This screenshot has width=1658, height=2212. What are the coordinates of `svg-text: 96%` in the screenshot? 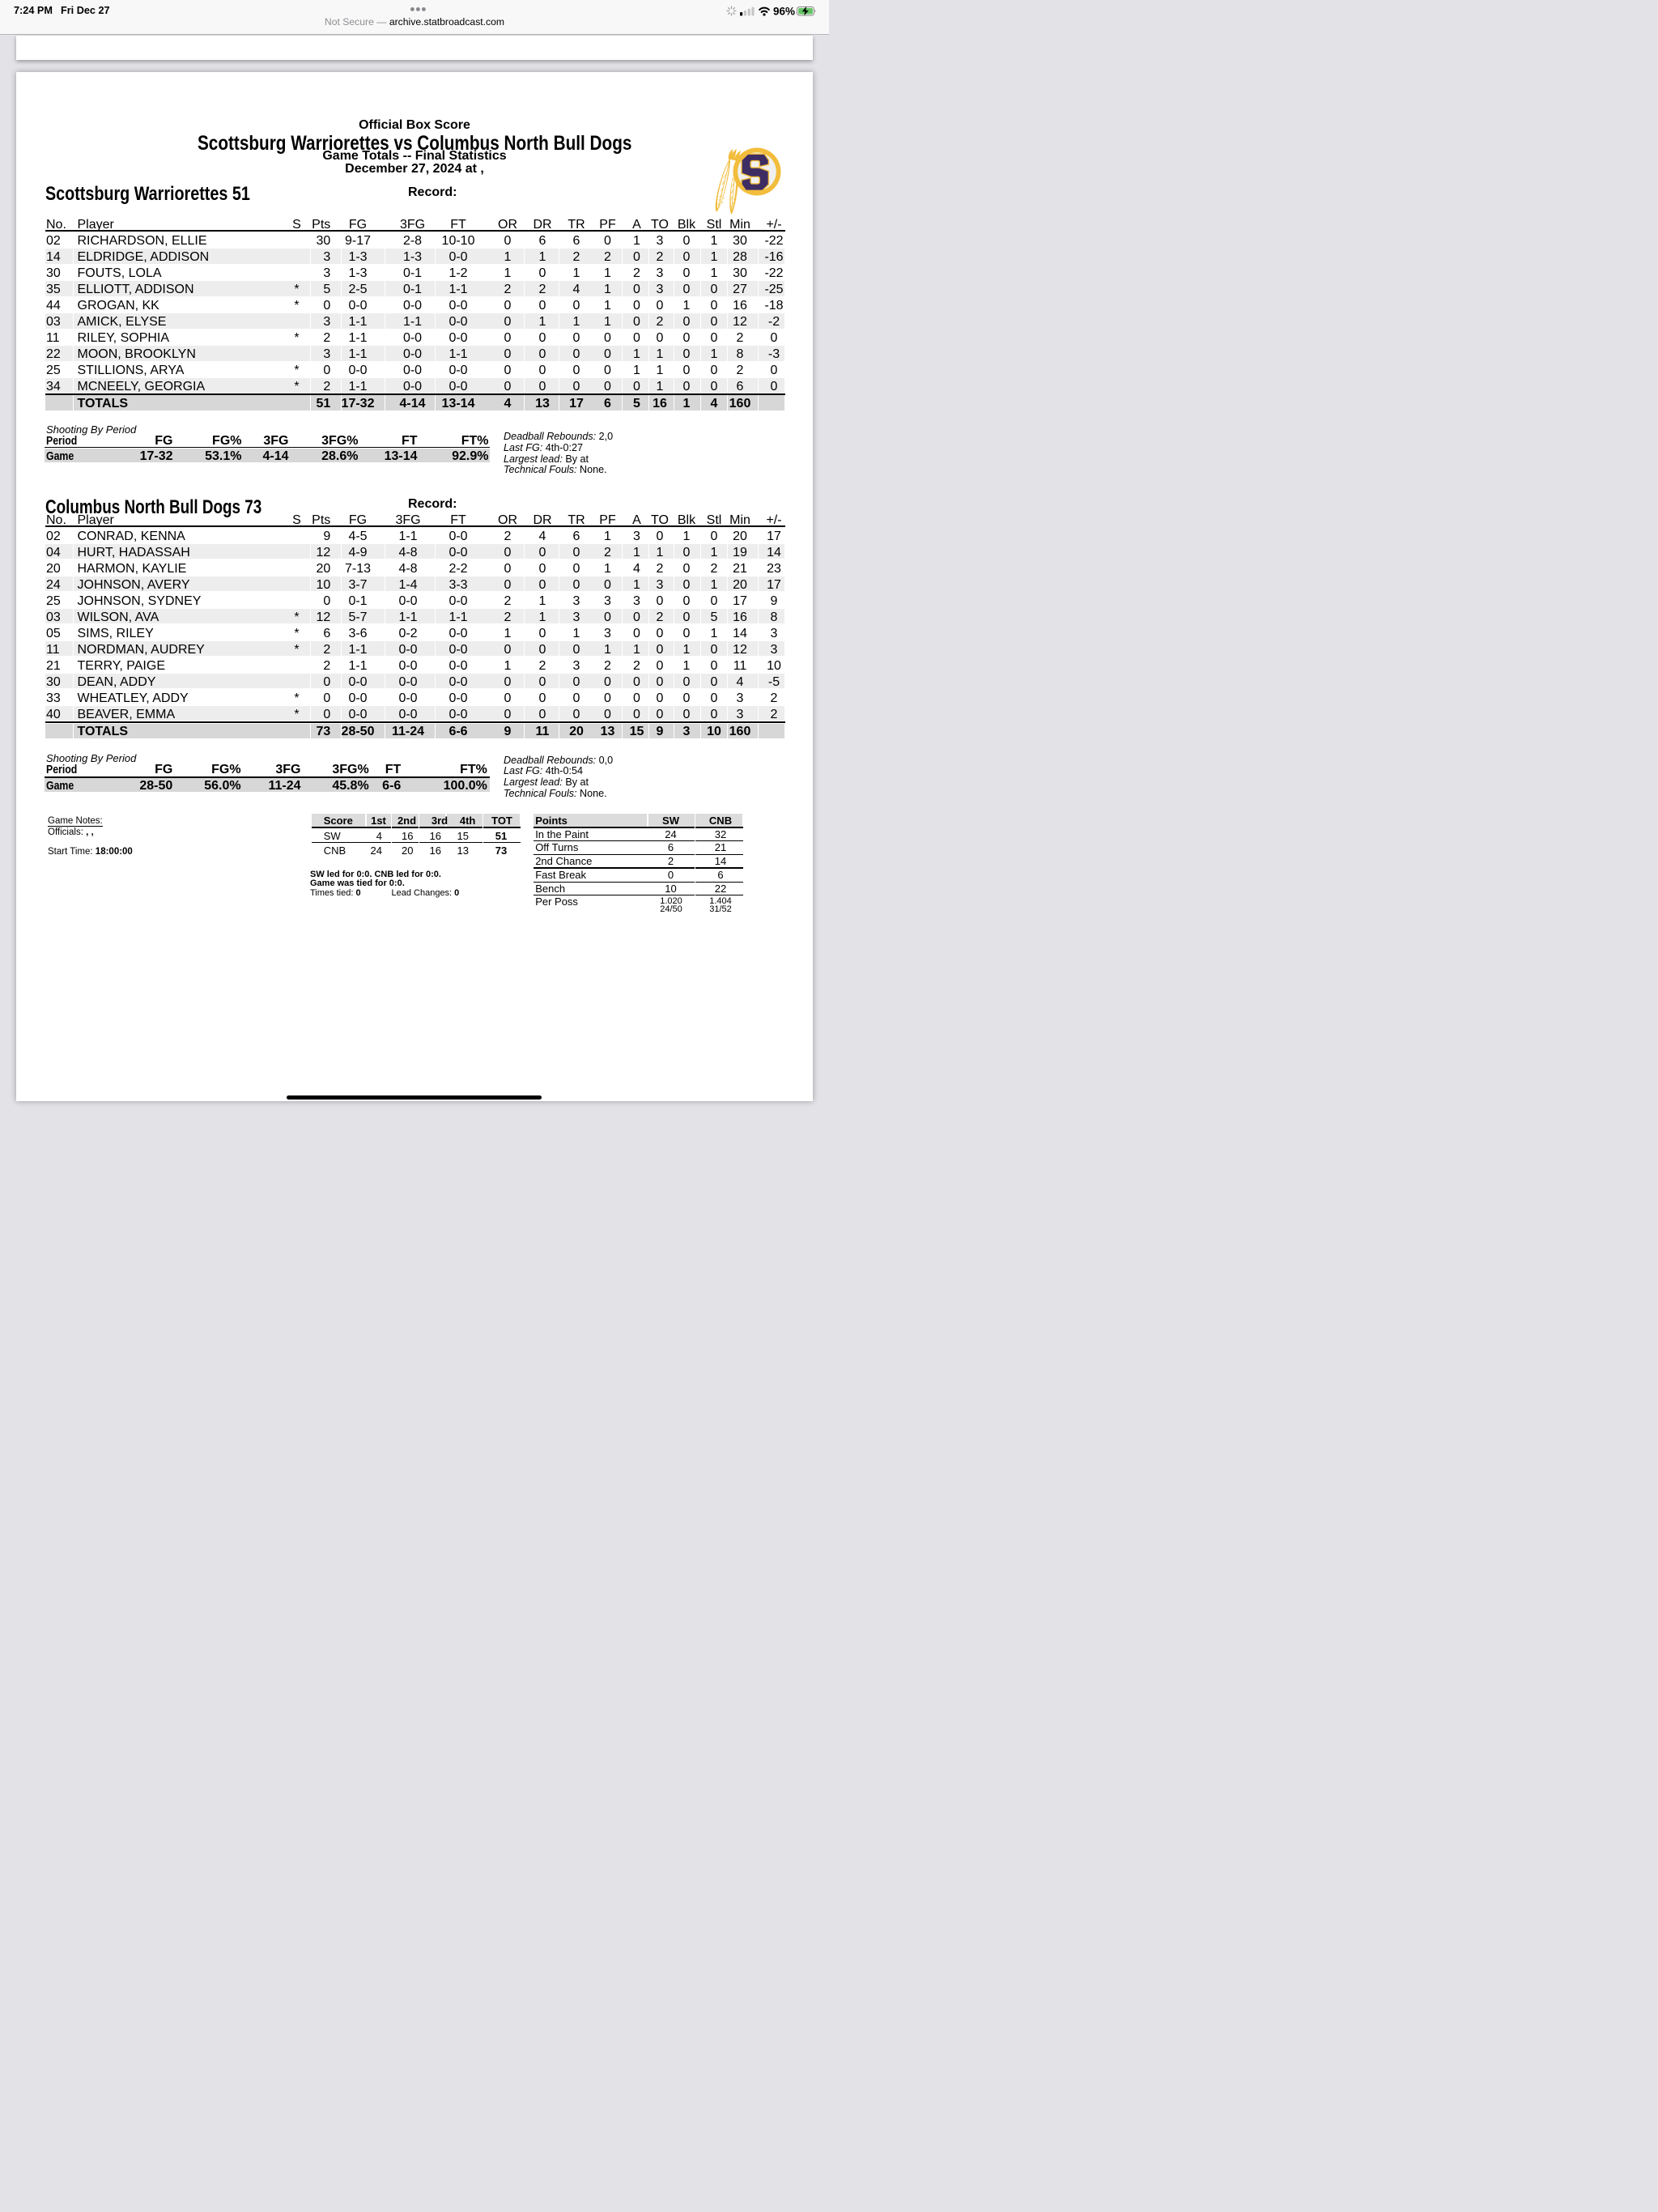 It's located at (784, 11).